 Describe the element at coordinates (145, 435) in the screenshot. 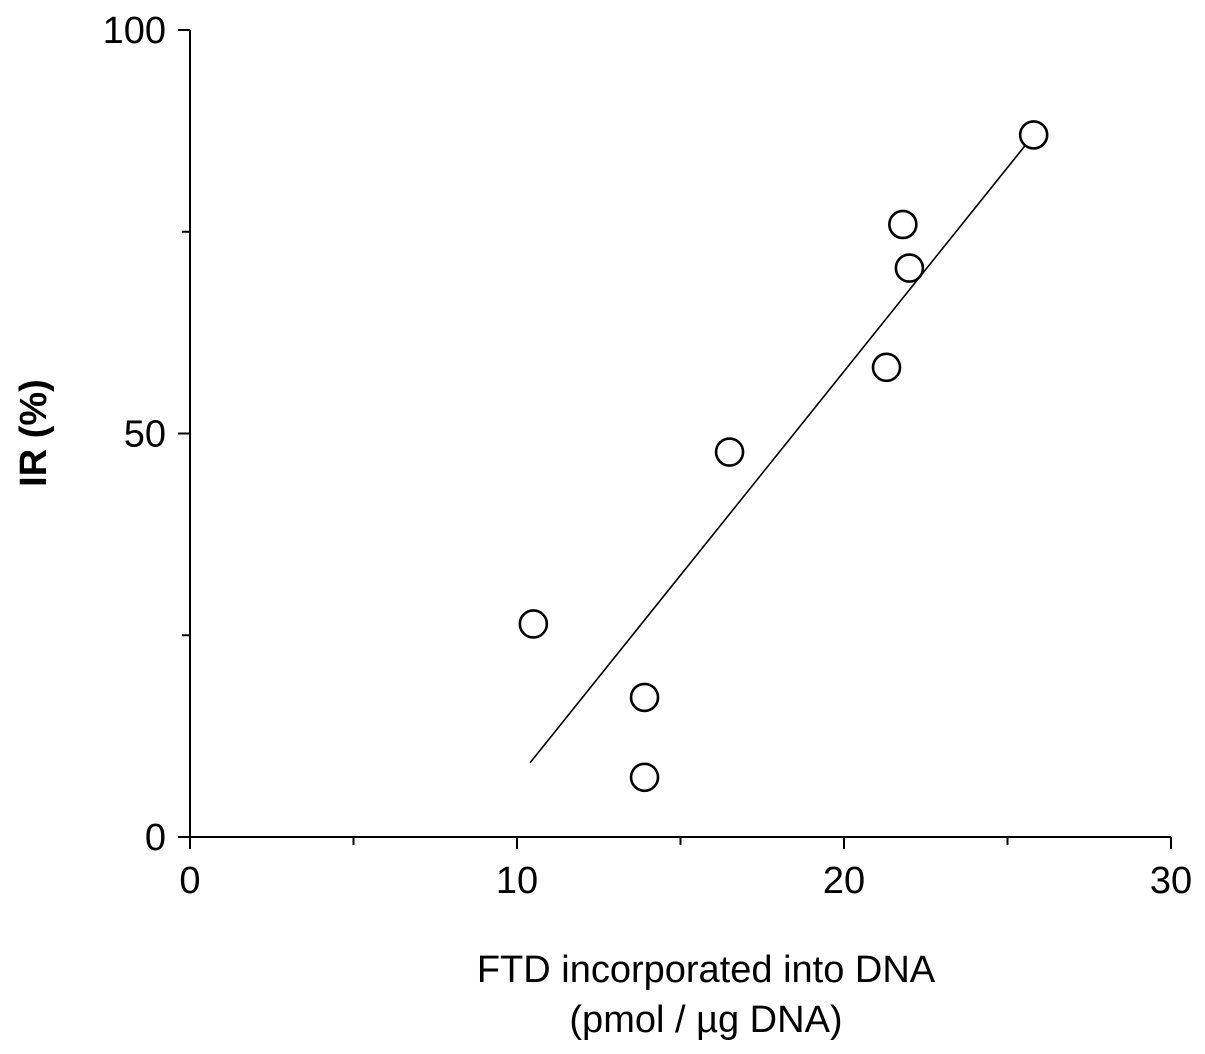

I see `y-tick-label: 50` at that location.